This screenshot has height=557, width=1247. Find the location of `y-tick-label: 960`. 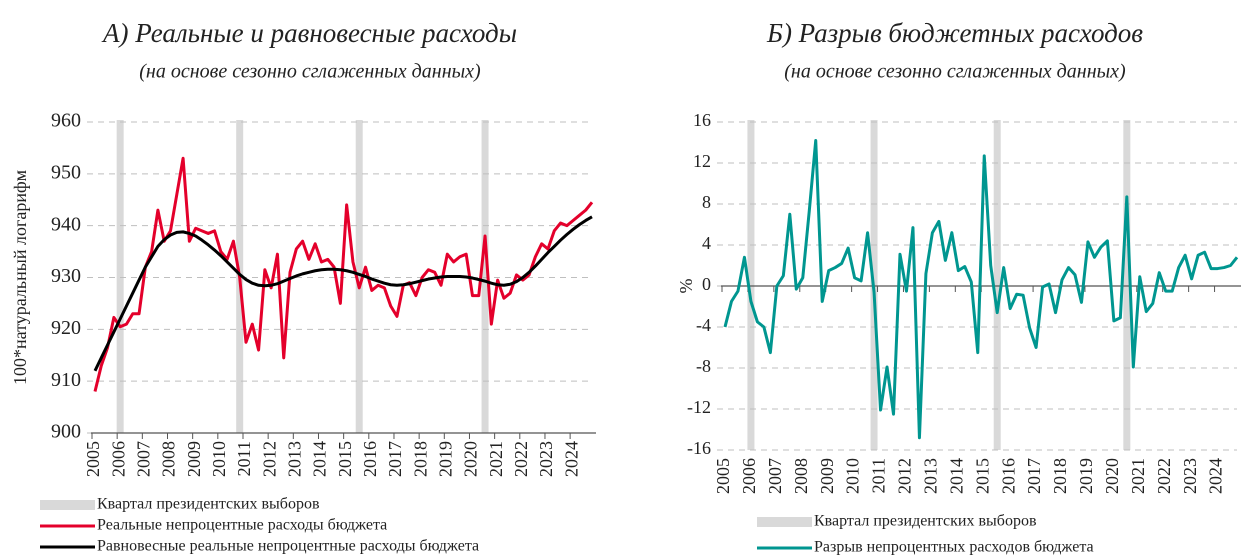

y-tick-label: 960 is located at coordinates (66, 121).